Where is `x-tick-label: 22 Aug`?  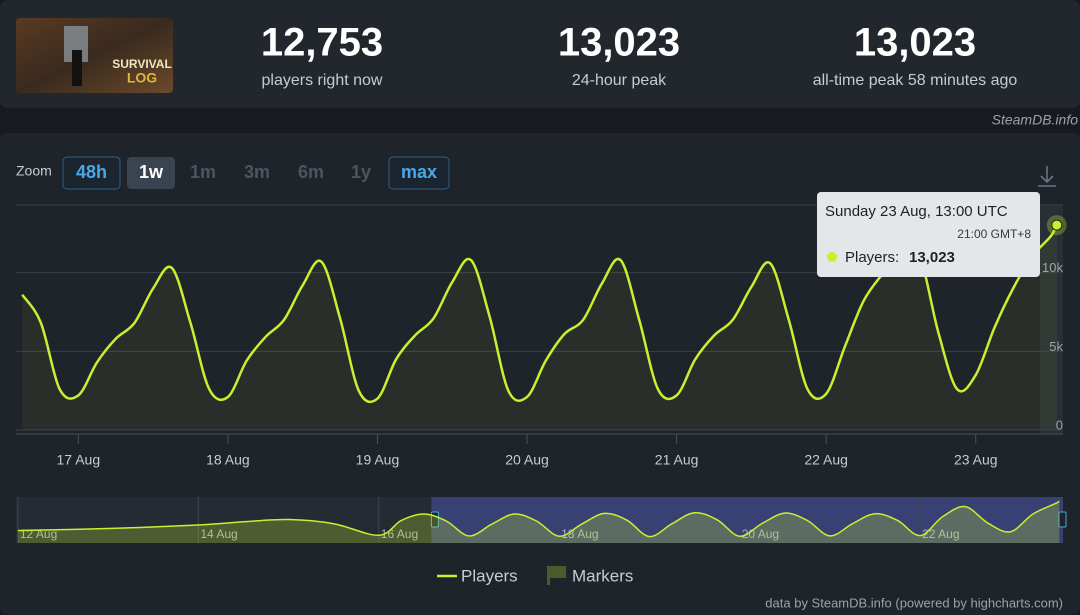
x-tick-label: 22 Aug is located at coordinates (826, 460).